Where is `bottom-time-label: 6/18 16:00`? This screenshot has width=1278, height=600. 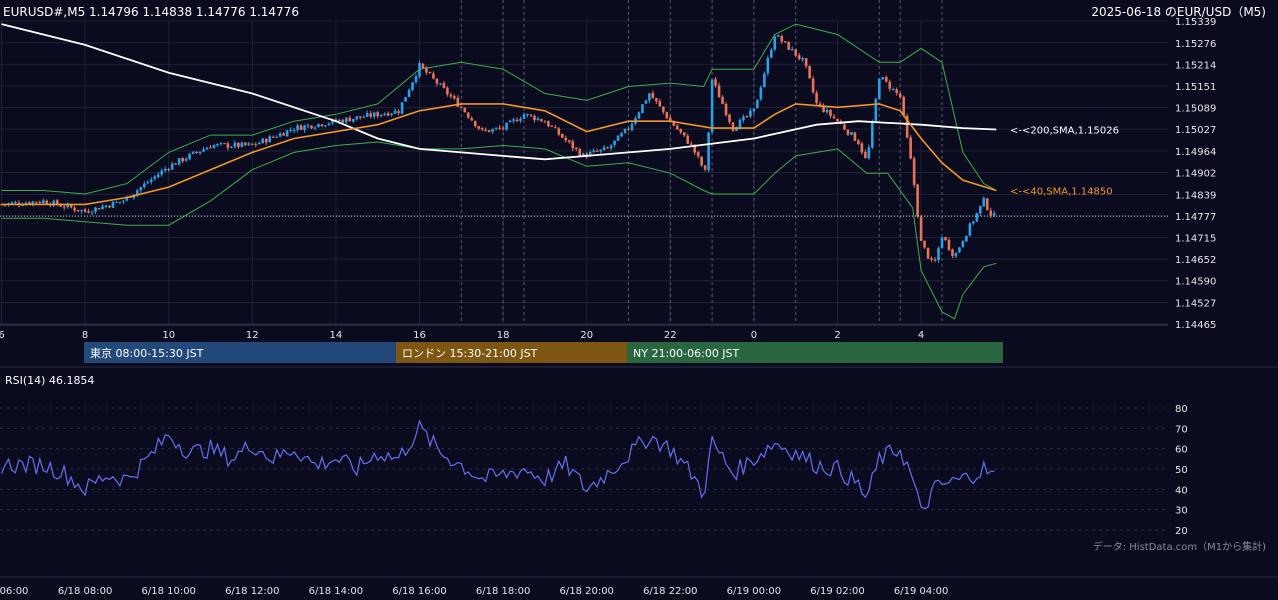
bottom-time-label: 6/18 16:00 is located at coordinates (419, 591).